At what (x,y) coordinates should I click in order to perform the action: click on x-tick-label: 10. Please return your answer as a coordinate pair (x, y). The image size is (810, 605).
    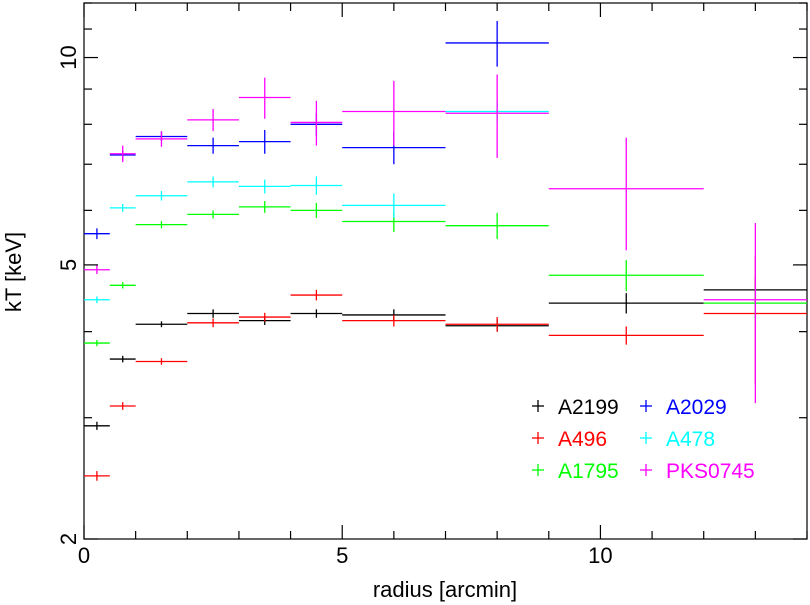
    Looking at the image, I should click on (600, 555).